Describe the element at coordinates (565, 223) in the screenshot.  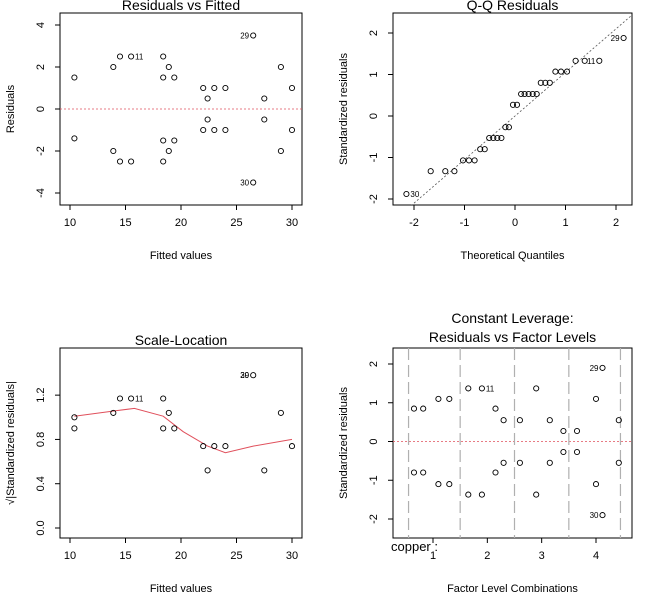
I see `x-tick-label: 1` at that location.